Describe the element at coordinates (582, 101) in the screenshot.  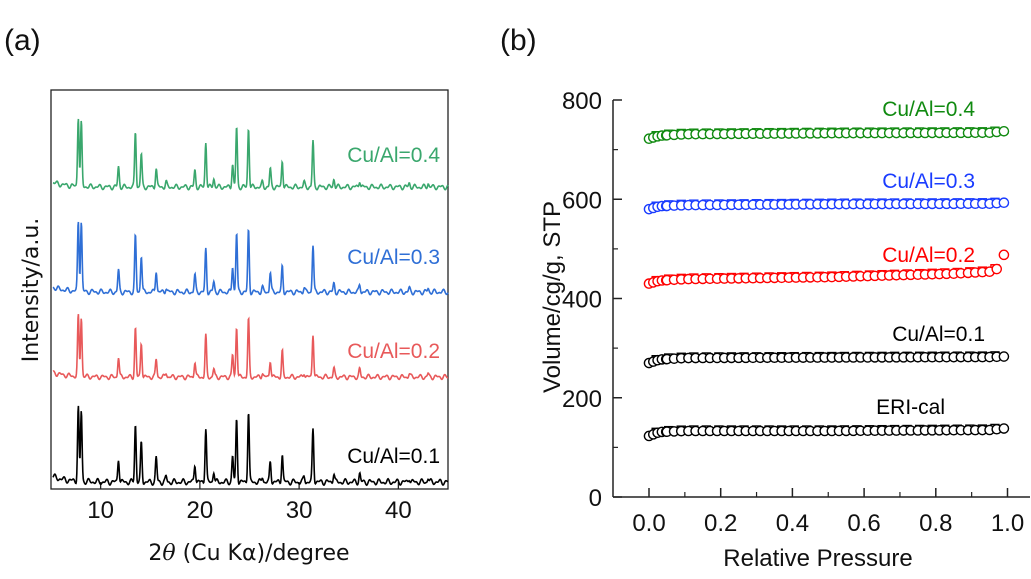
I see `isotherm-y-tick-label: 800` at that location.